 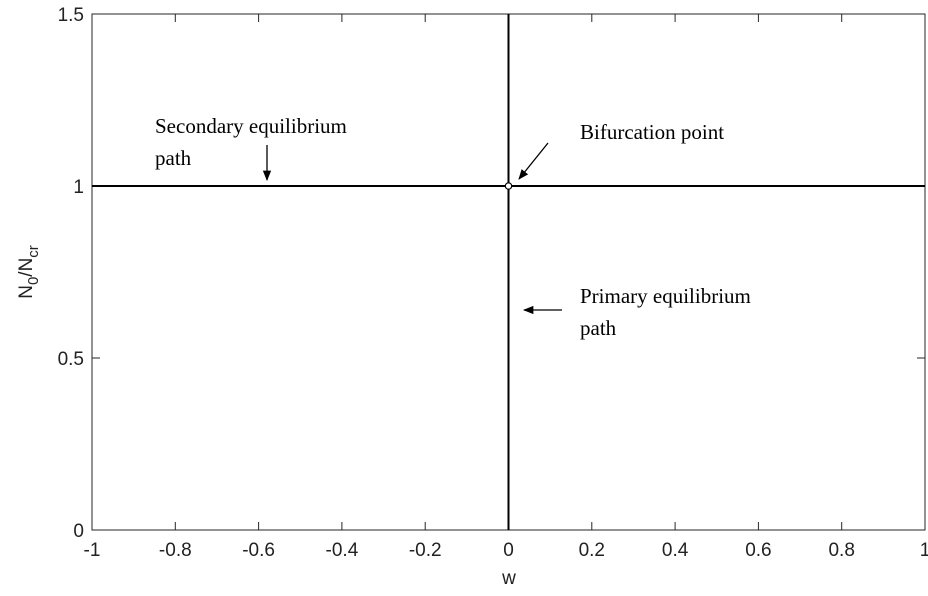 What do you see at coordinates (78, 531) in the screenshot?
I see `y-tick-label: 0` at bounding box center [78, 531].